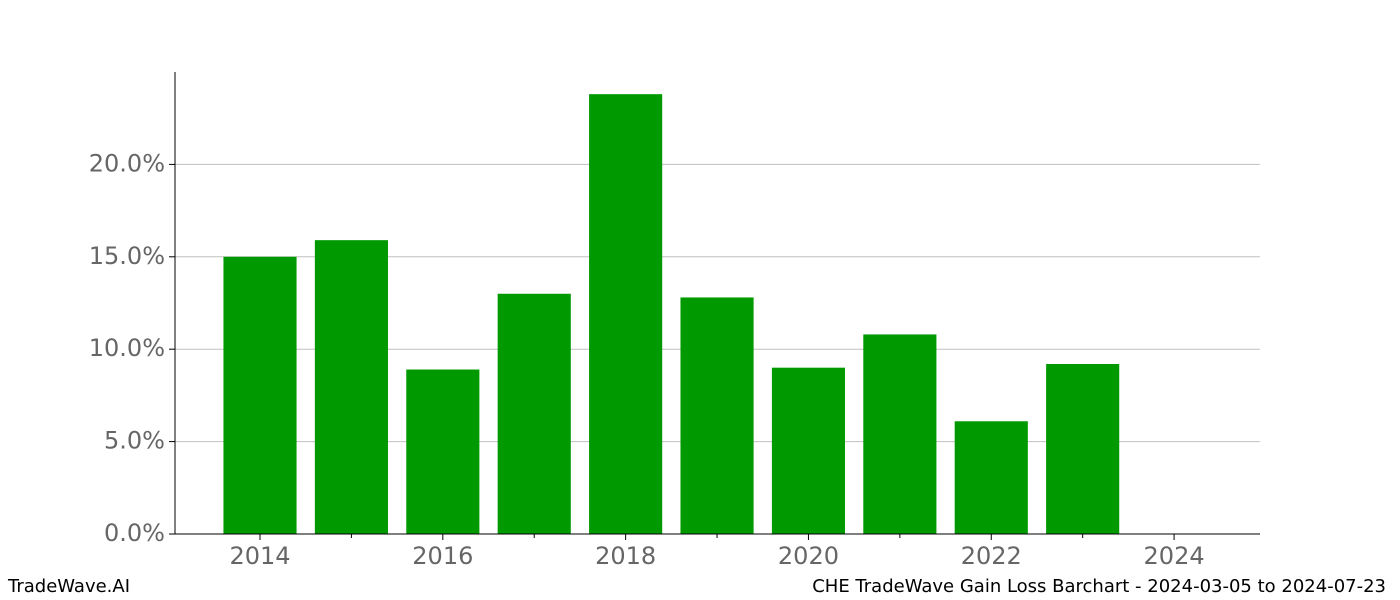 This screenshot has width=1400, height=600. Describe the element at coordinates (259, 556) in the screenshot. I see `x-tick-label: 2014` at that location.